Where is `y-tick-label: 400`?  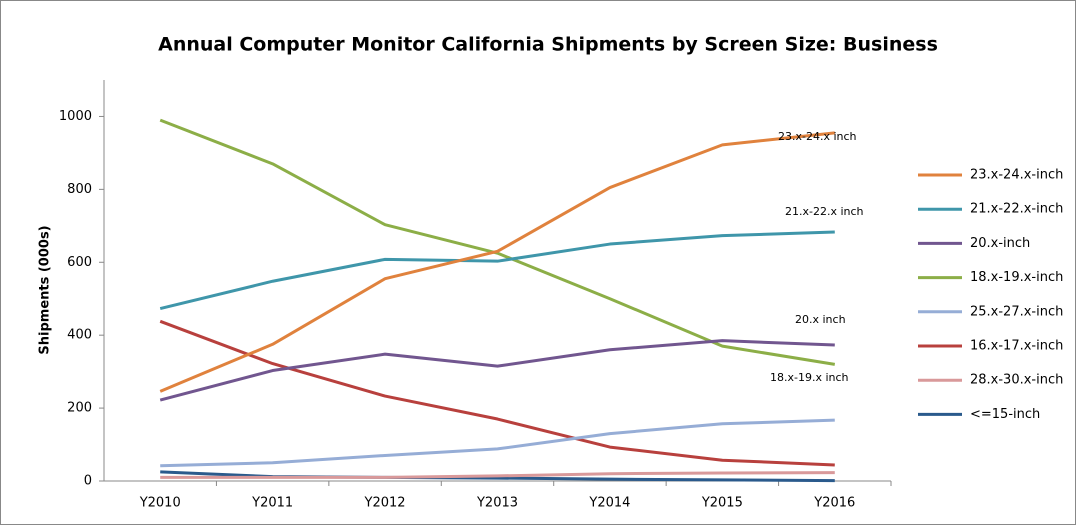 y-tick-label: 400 is located at coordinates (79, 335).